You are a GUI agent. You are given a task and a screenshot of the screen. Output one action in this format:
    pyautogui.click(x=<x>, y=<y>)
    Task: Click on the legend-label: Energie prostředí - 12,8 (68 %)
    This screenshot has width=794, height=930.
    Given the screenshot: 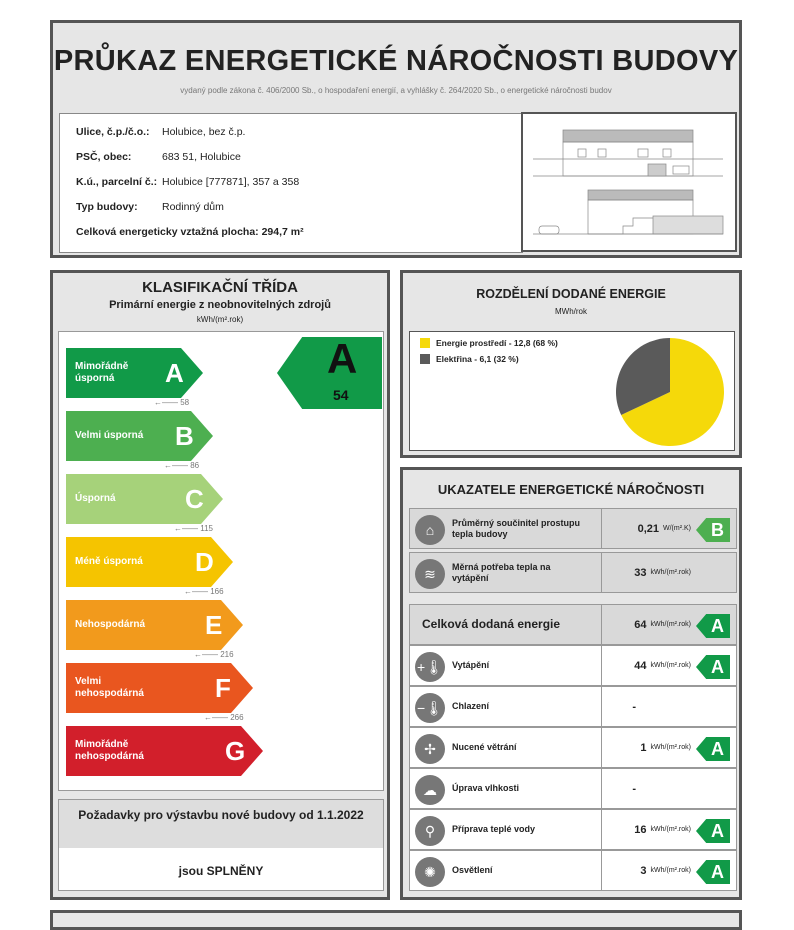 What is the action you would take?
    pyautogui.click(x=497, y=343)
    